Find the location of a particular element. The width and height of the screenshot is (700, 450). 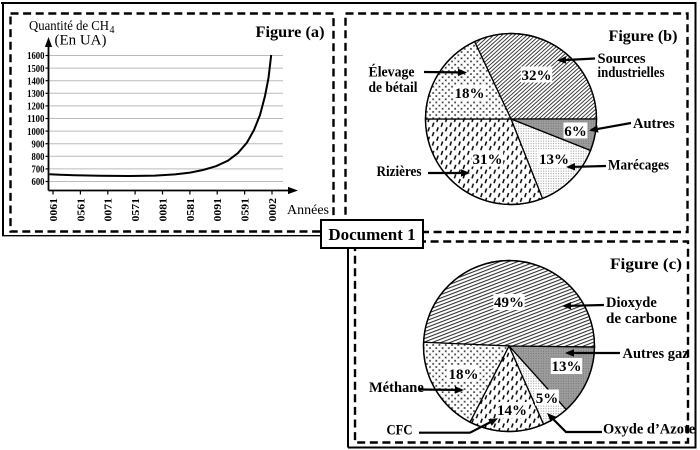

svg-text: CFC is located at coordinates (400, 431).